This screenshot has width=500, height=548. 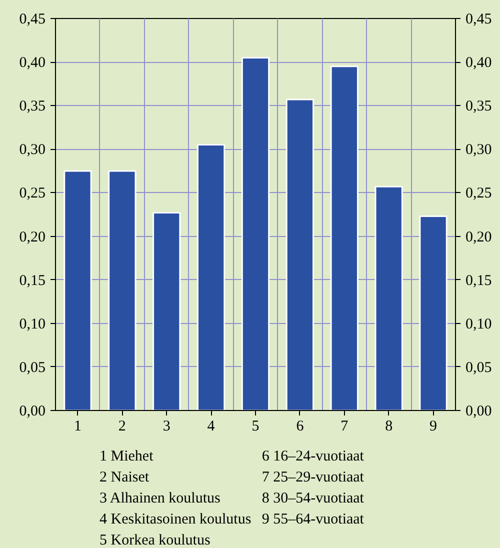 What do you see at coordinates (256, 426) in the screenshot?
I see `x-tick-label: 5` at bounding box center [256, 426].